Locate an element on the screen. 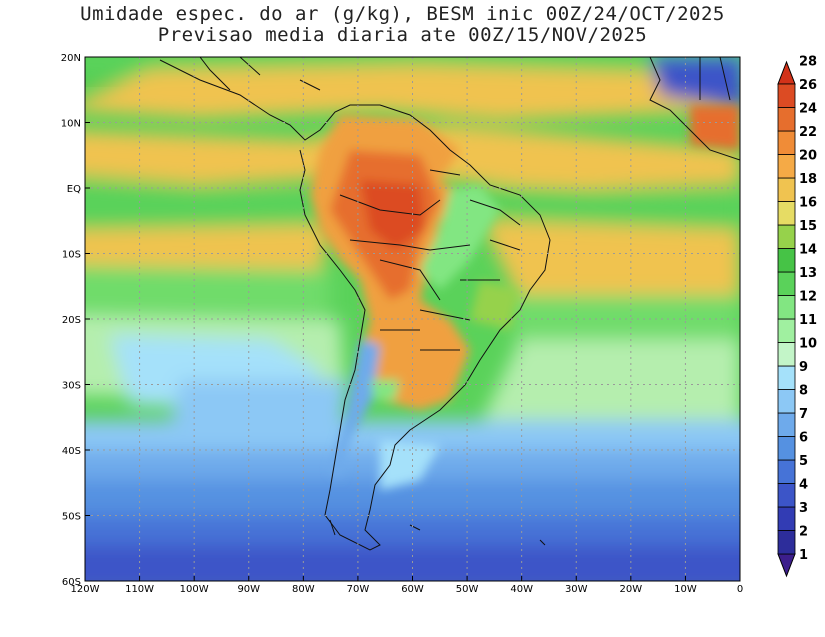  lon-label: 40W is located at coordinates (521, 589).